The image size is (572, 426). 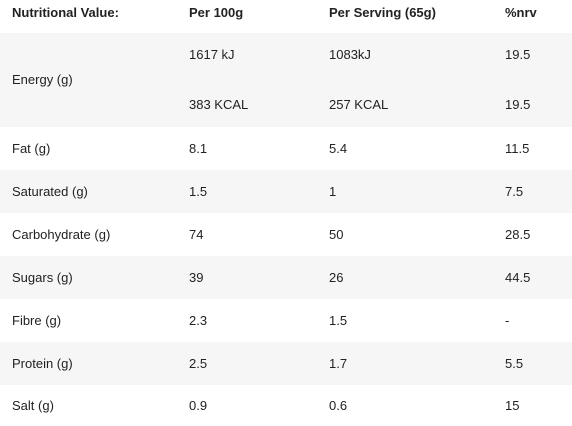 I want to click on header-text: Nutritional Value:, so click(x=65, y=12).